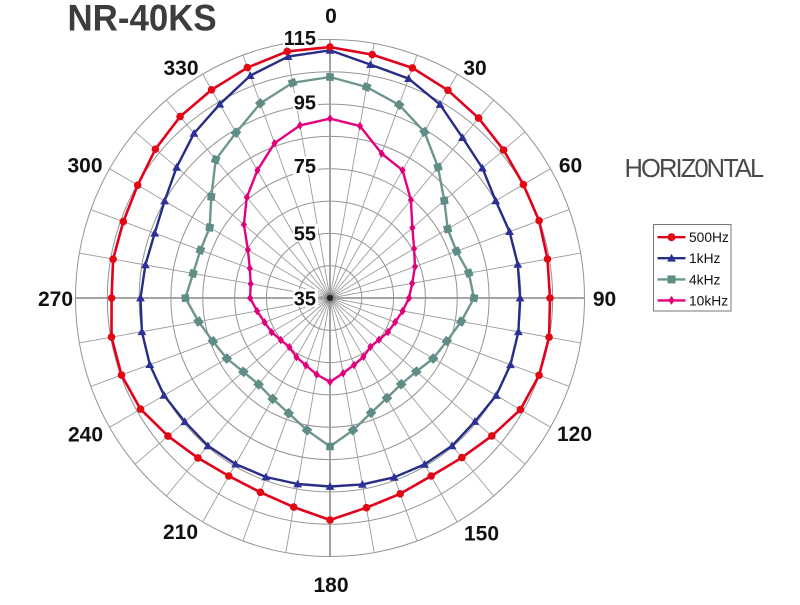 This screenshot has height=605, width=800. I want to click on svg-text: 270, so click(55, 299).